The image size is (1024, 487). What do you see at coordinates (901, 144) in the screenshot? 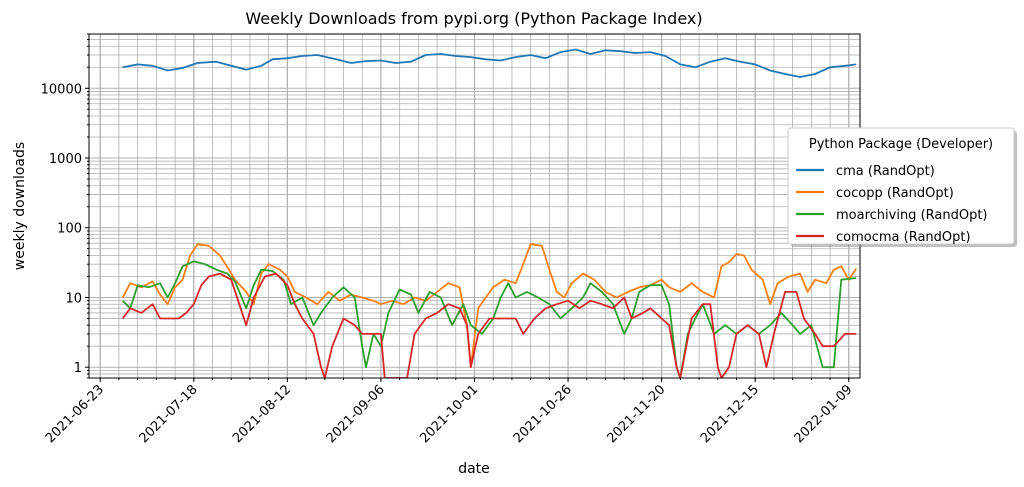
I see `legend-title: Python Package (Developer)` at bounding box center [901, 144].